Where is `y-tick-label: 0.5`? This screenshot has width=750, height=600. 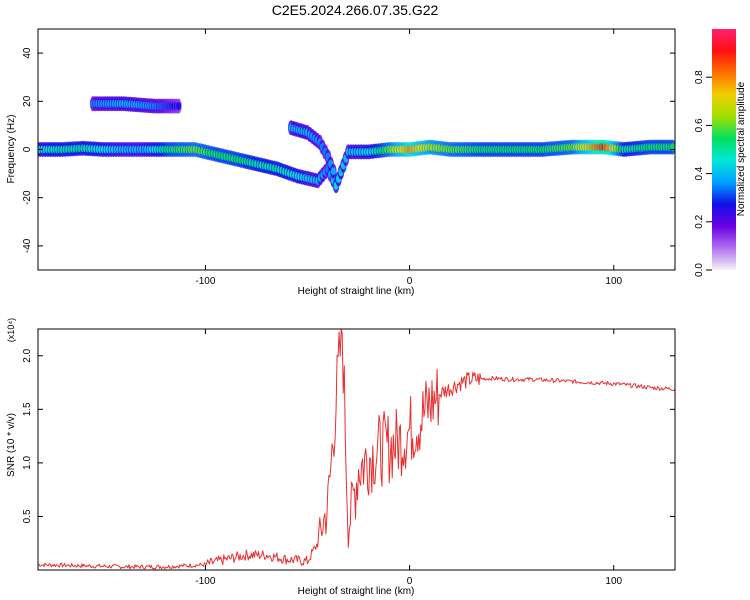
y-tick-label: 0.5 is located at coordinates (27, 516).